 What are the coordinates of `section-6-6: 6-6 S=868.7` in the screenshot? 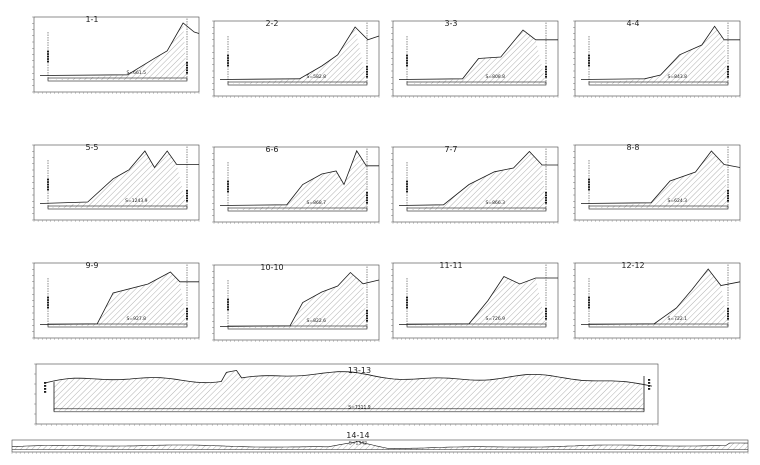 It's located at (296, 184).